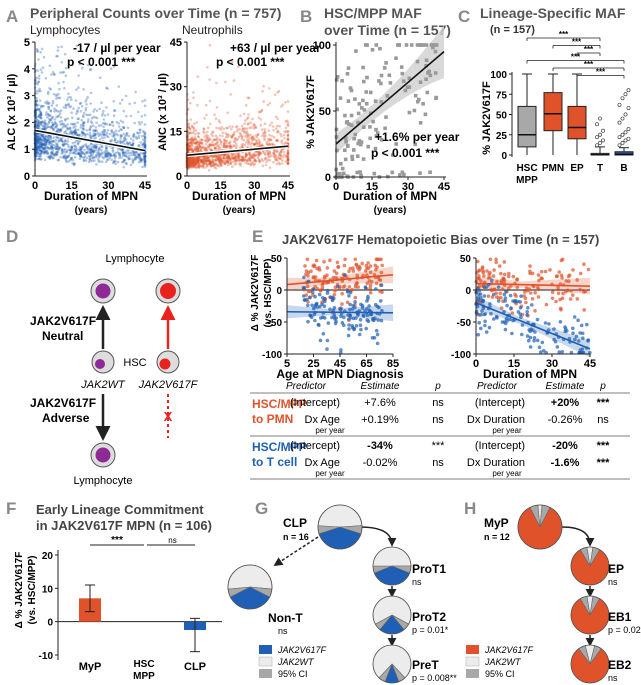  What do you see at coordinates (619, 137) in the screenshot?
I see `outlier` at bounding box center [619, 137].